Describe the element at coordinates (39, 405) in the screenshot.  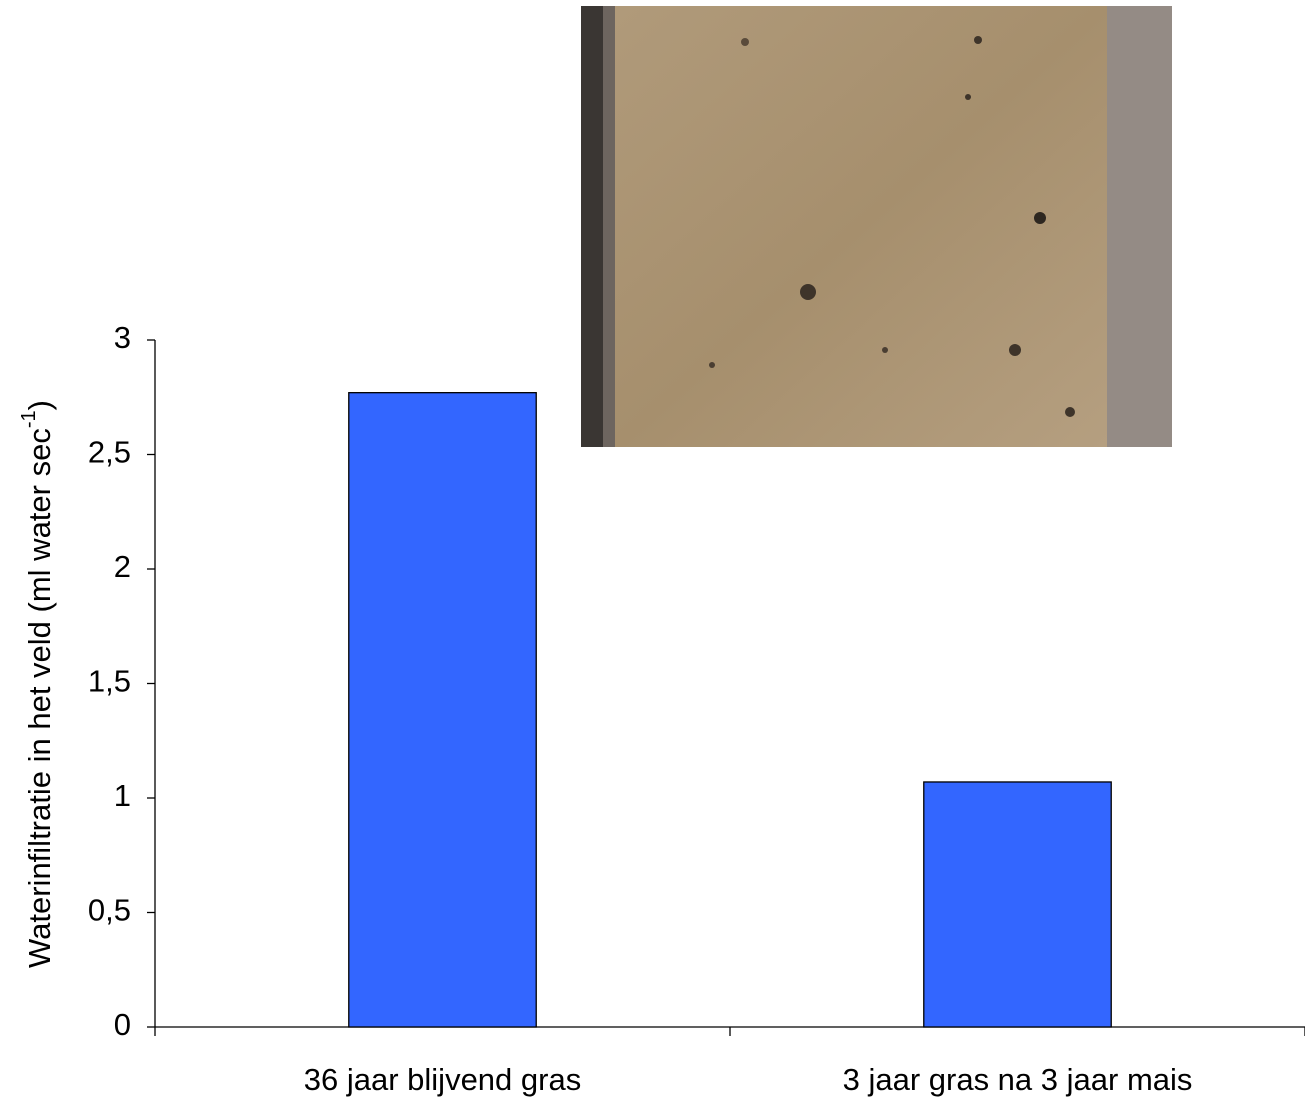
I see `y-label-end: )` at that location.